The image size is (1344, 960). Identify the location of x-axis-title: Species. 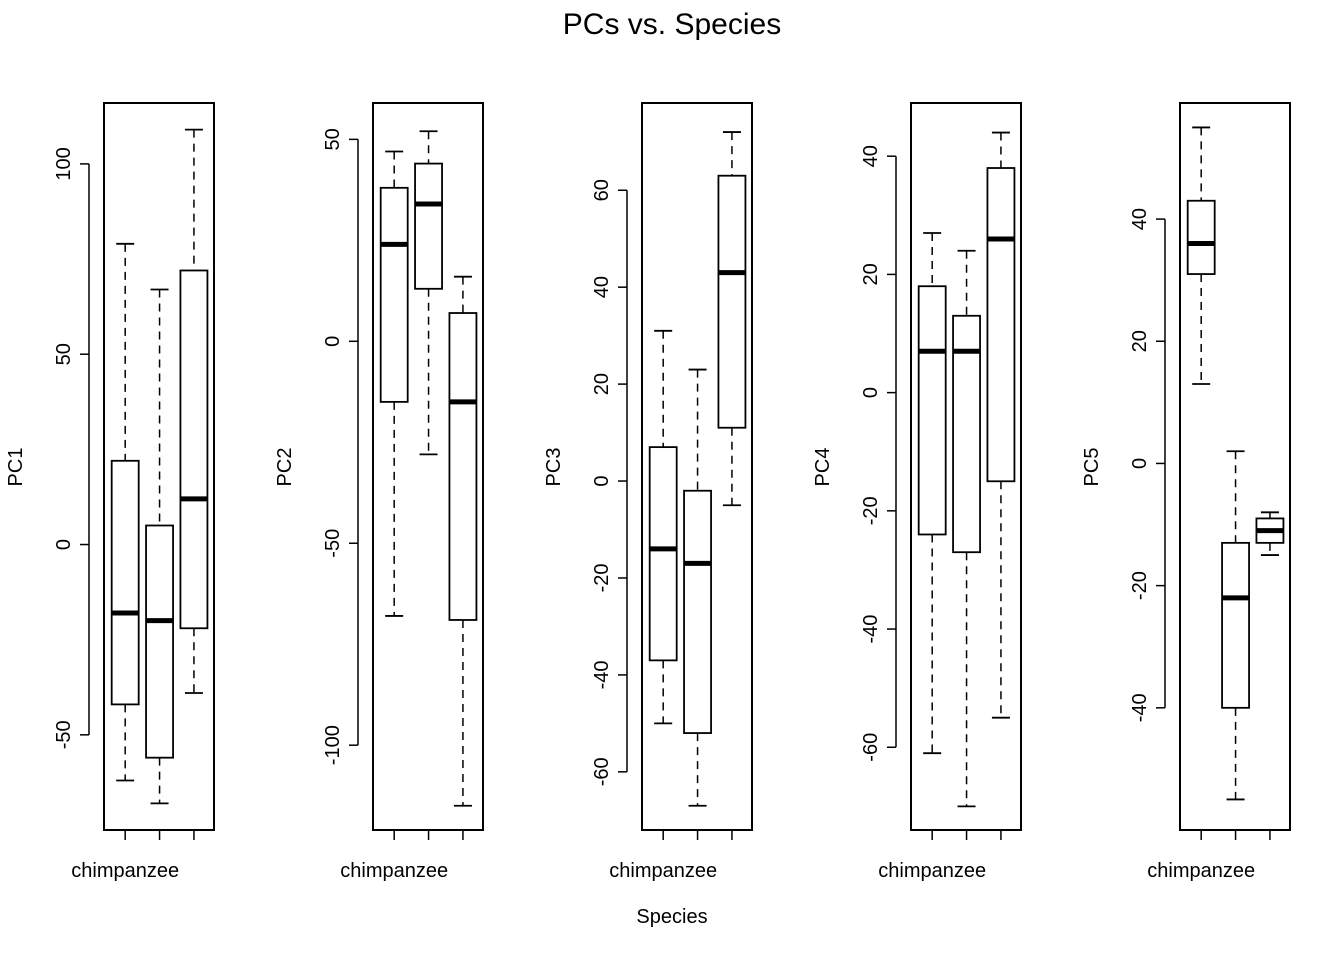
(672, 917).